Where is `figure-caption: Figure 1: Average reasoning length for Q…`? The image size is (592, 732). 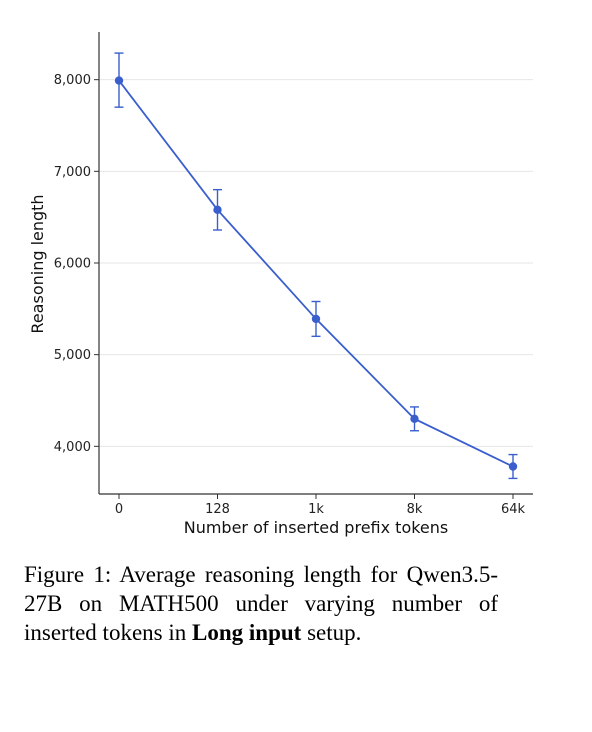
figure-caption: Figure 1: Average reasoning length for Q… is located at coordinates (261, 603).